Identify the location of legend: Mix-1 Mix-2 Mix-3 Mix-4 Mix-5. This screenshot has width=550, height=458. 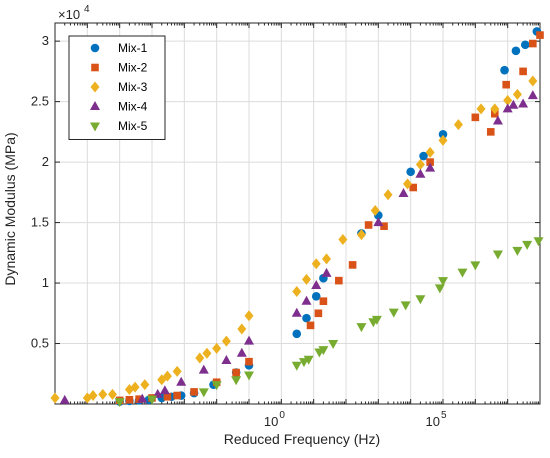
(117, 87).